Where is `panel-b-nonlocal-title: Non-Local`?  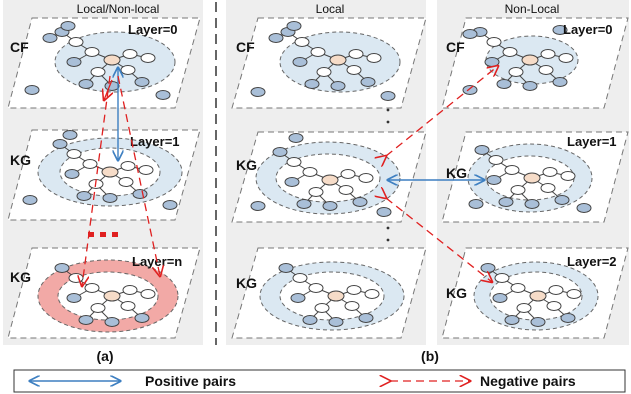 panel-b-nonlocal-title: Non-Local is located at coordinates (532, 9).